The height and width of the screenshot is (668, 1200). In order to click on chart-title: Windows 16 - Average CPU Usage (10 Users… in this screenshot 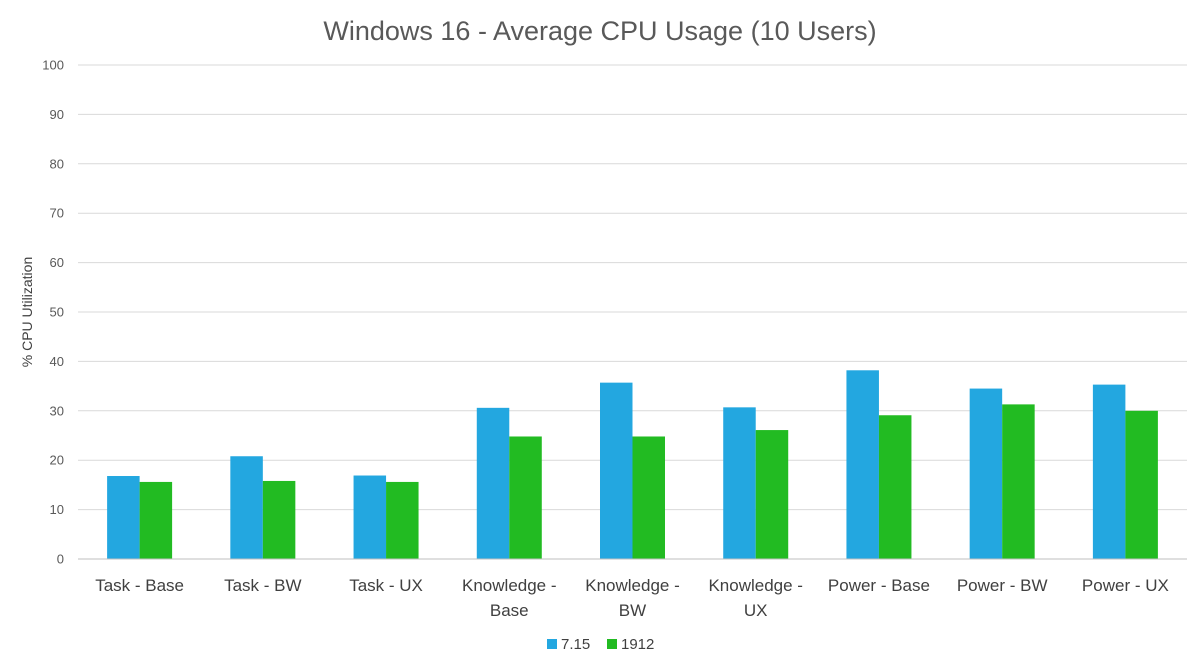, I will do `click(599, 31)`.